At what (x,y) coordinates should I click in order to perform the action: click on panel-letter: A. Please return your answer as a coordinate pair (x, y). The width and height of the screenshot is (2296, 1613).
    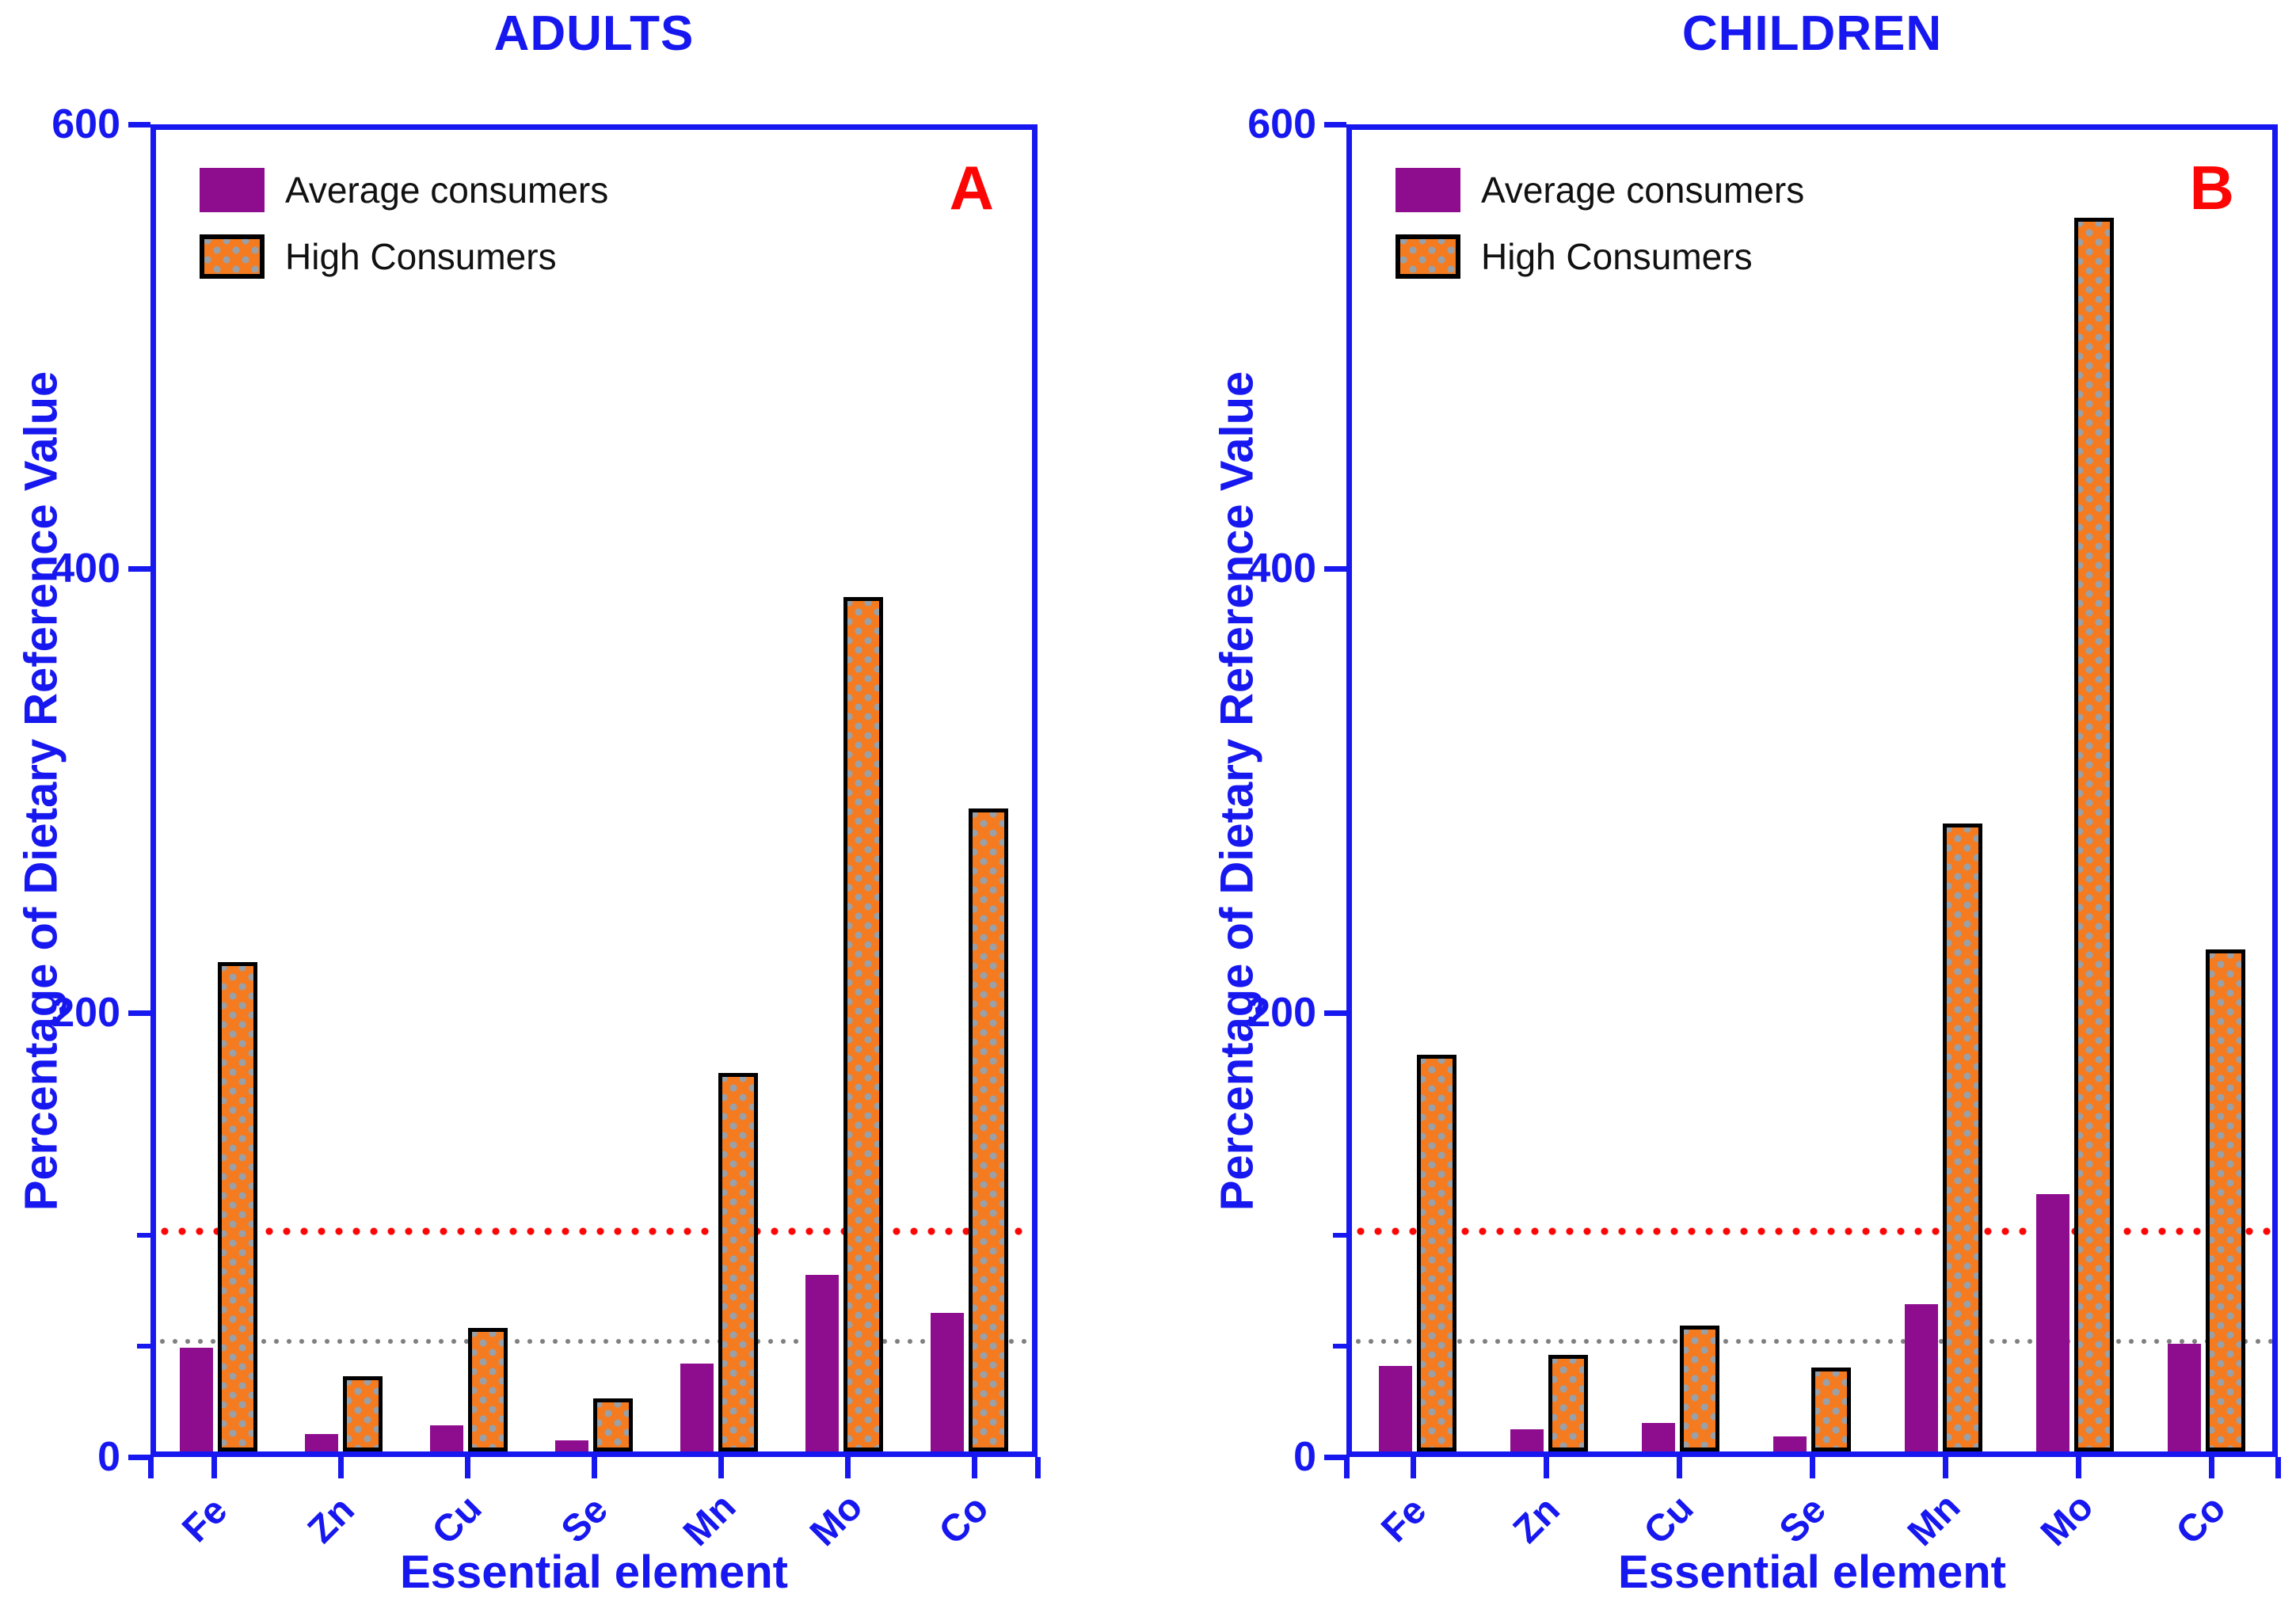
    Looking at the image, I should click on (971, 188).